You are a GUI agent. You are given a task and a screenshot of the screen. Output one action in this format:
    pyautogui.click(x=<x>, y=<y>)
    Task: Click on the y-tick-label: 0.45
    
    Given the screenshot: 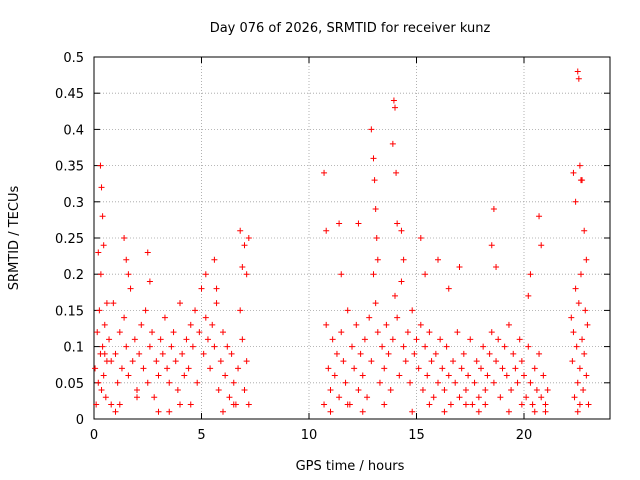 What is the action you would take?
    pyautogui.click(x=69, y=94)
    